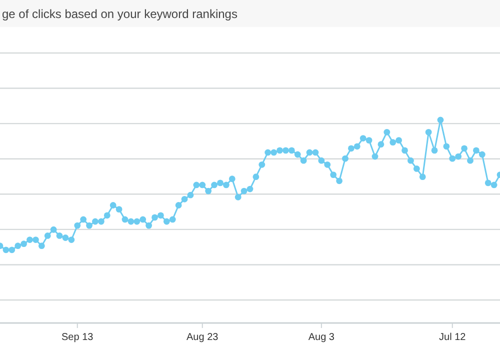 Image resolution: width=500 pixels, height=350 pixels. I want to click on chart-title: ge of clicks based on your keyword rankings, so click(120, 14).